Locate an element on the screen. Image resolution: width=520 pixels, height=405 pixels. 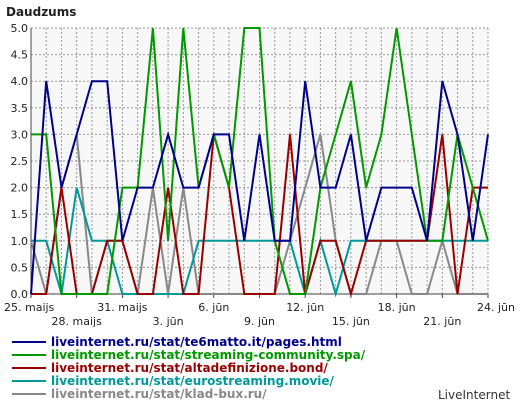
x-tick-label: 9. jūn is located at coordinates (259, 321).